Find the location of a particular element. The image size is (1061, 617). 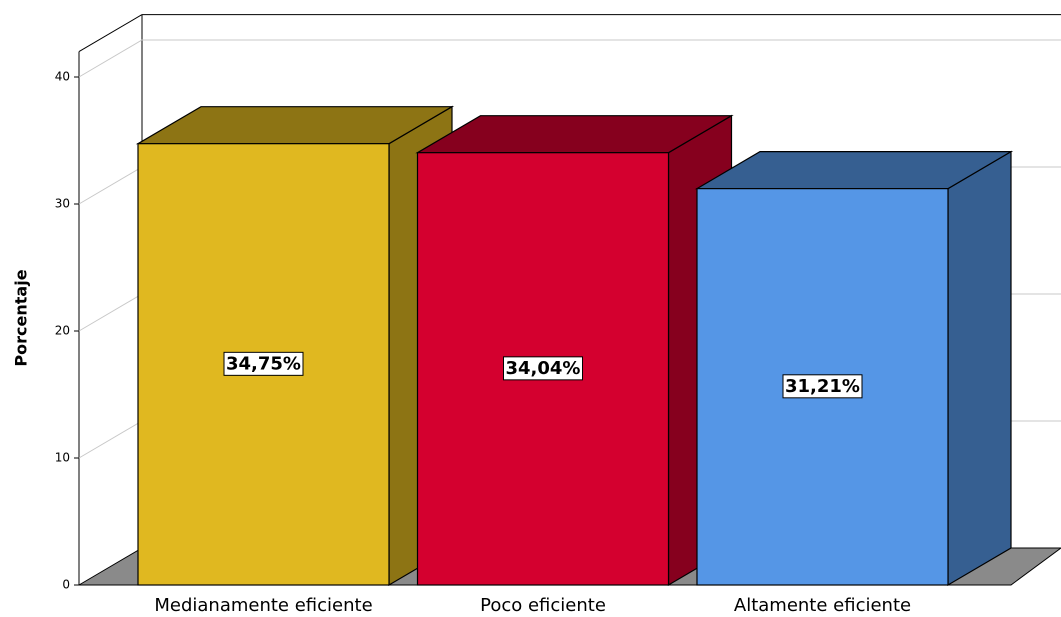

y-tick-label: 0 is located at coordinates (66, 585).